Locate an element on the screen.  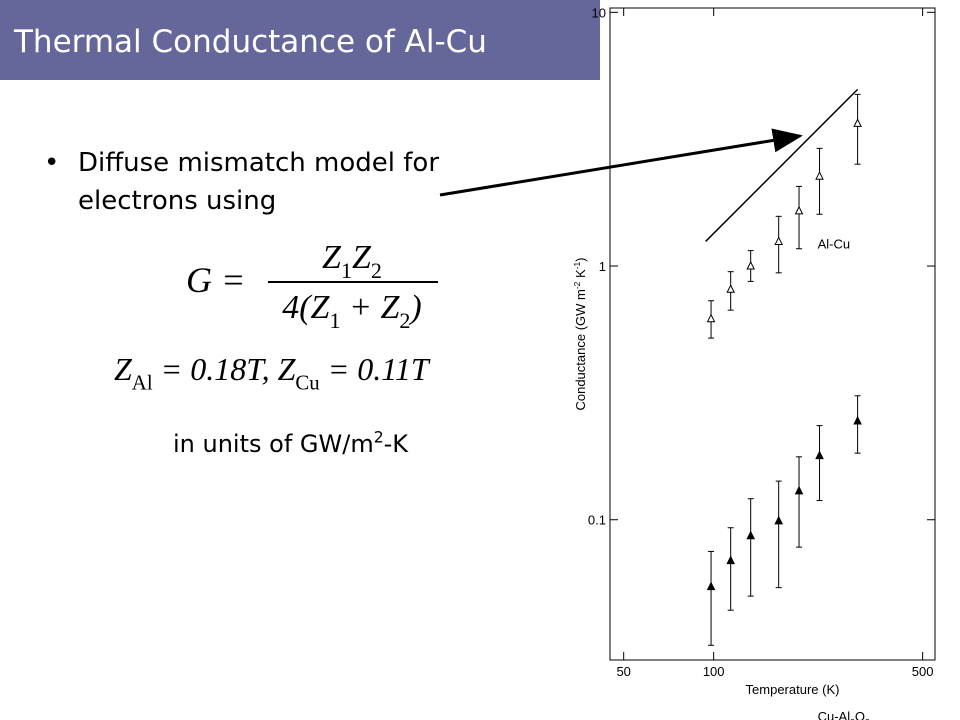
model-line is located at coordinates (782, 165).